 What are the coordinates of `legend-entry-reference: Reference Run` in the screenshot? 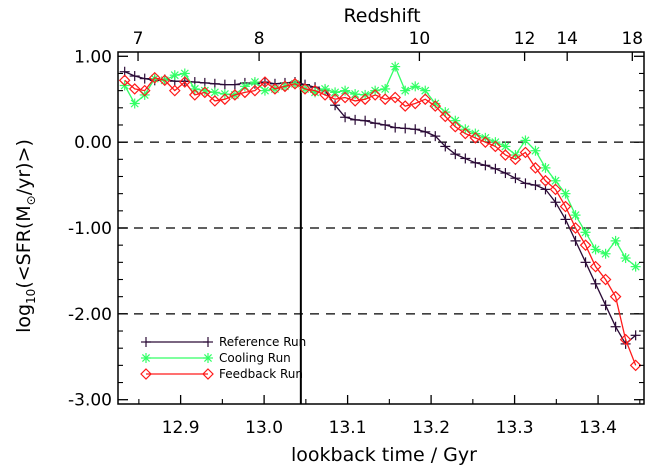 It's located at (223, 342).